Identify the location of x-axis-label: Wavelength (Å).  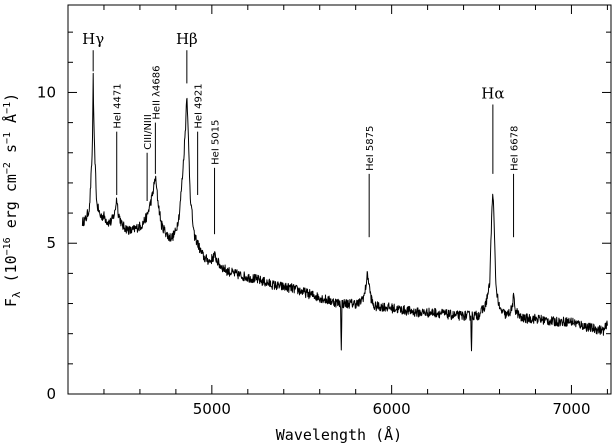
(339, 434).